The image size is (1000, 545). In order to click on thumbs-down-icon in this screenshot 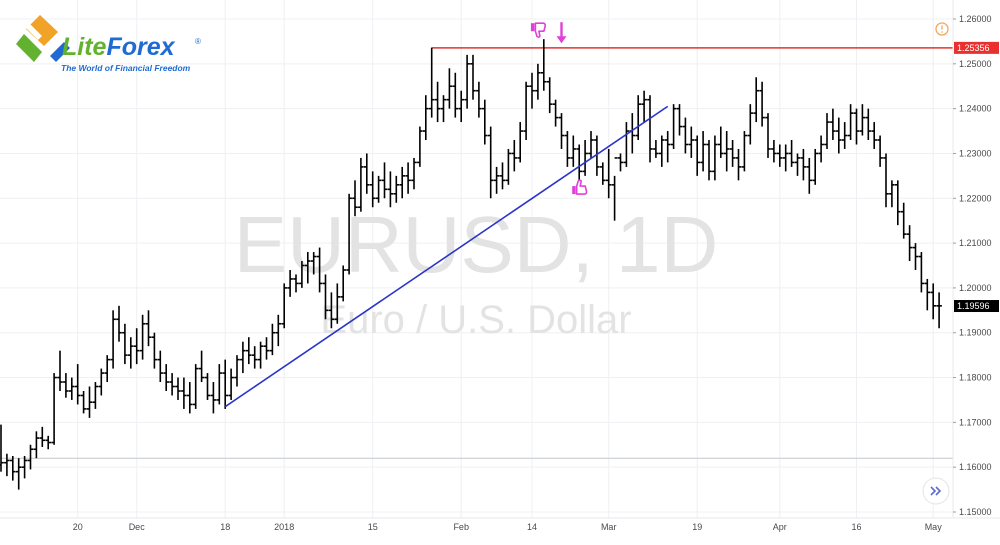, I will do `click(538, 30)`.